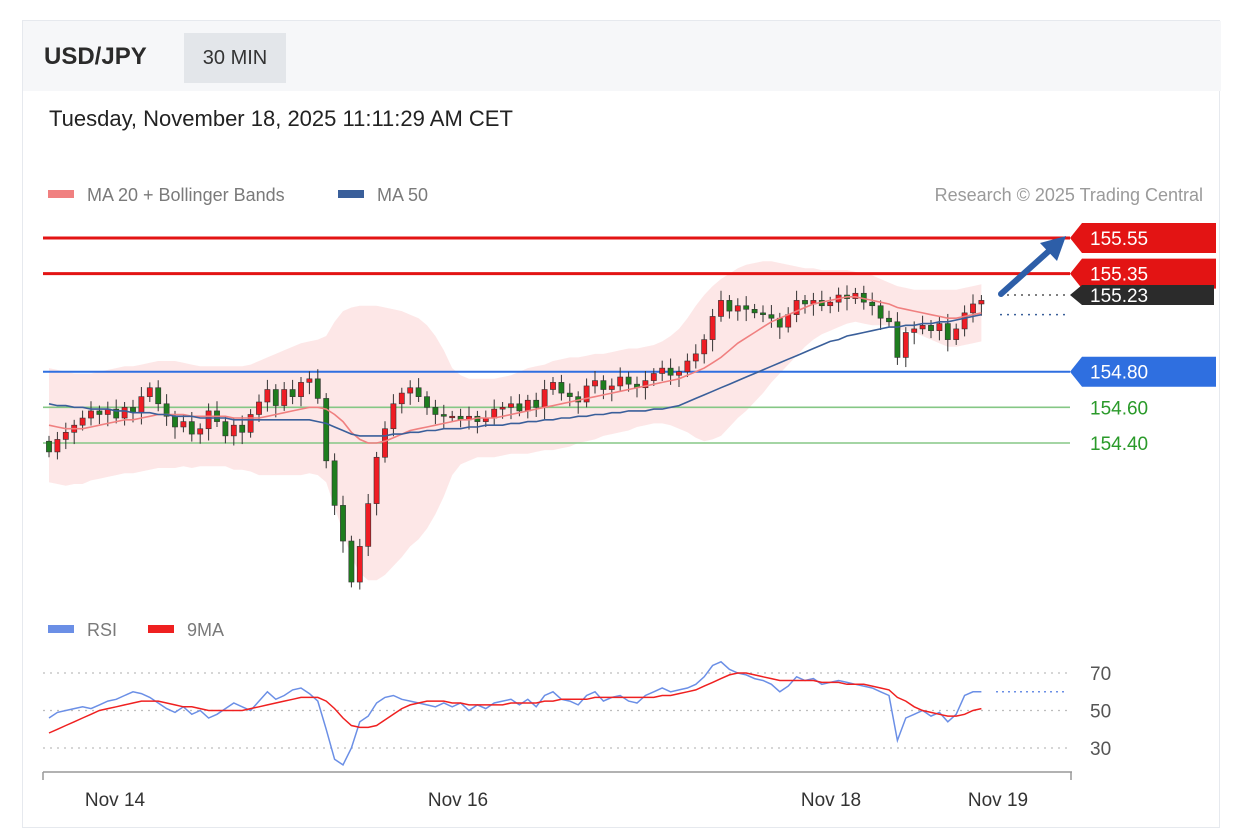 The width and height of the screenshot is (1238, 834). I want to click on ma20-legend-swatch, so click(61, 194).